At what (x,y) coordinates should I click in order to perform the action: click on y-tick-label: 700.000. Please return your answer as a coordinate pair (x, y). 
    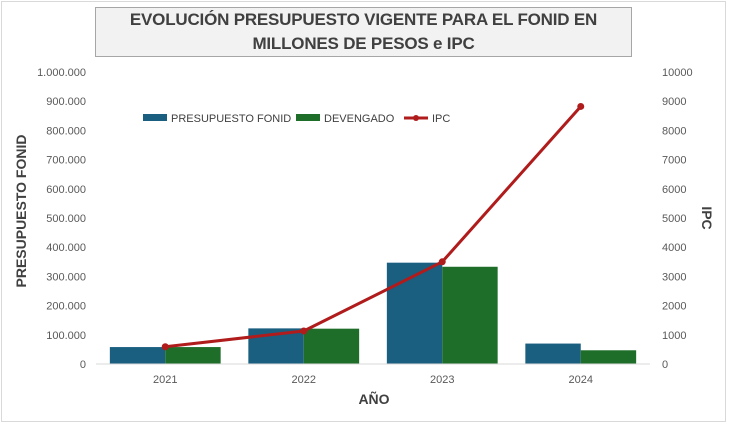
    Looking at the image, I should click on (66, 161).